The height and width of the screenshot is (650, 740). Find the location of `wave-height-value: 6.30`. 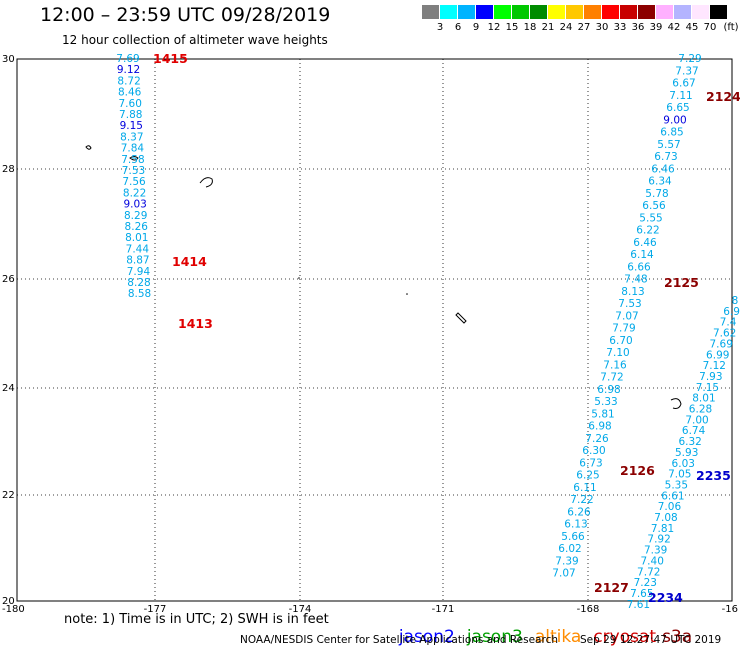

wave-height-value: 6.30 is located at coordinates (593, 451).